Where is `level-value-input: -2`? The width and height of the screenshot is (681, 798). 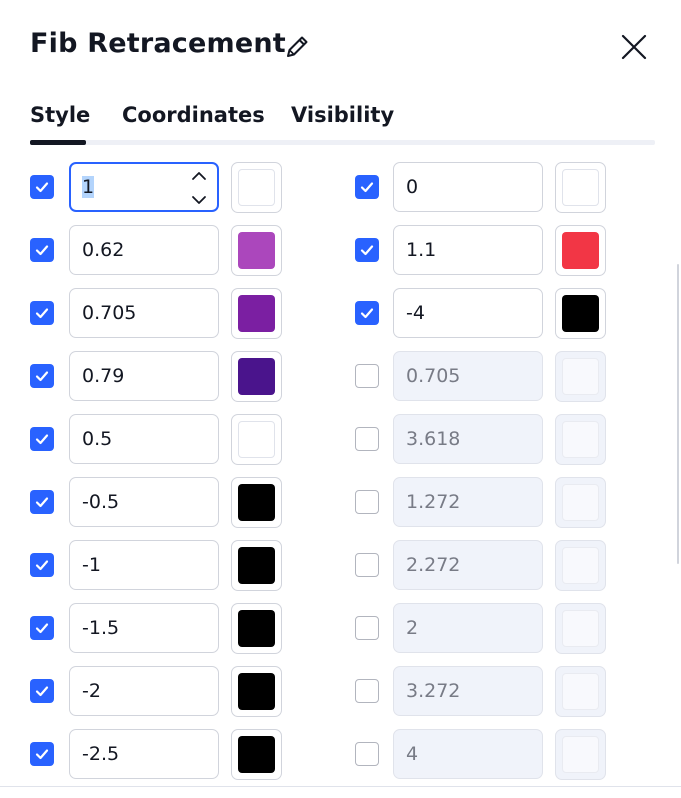
level-value-input: -2 is located at coordinates (144, 691).